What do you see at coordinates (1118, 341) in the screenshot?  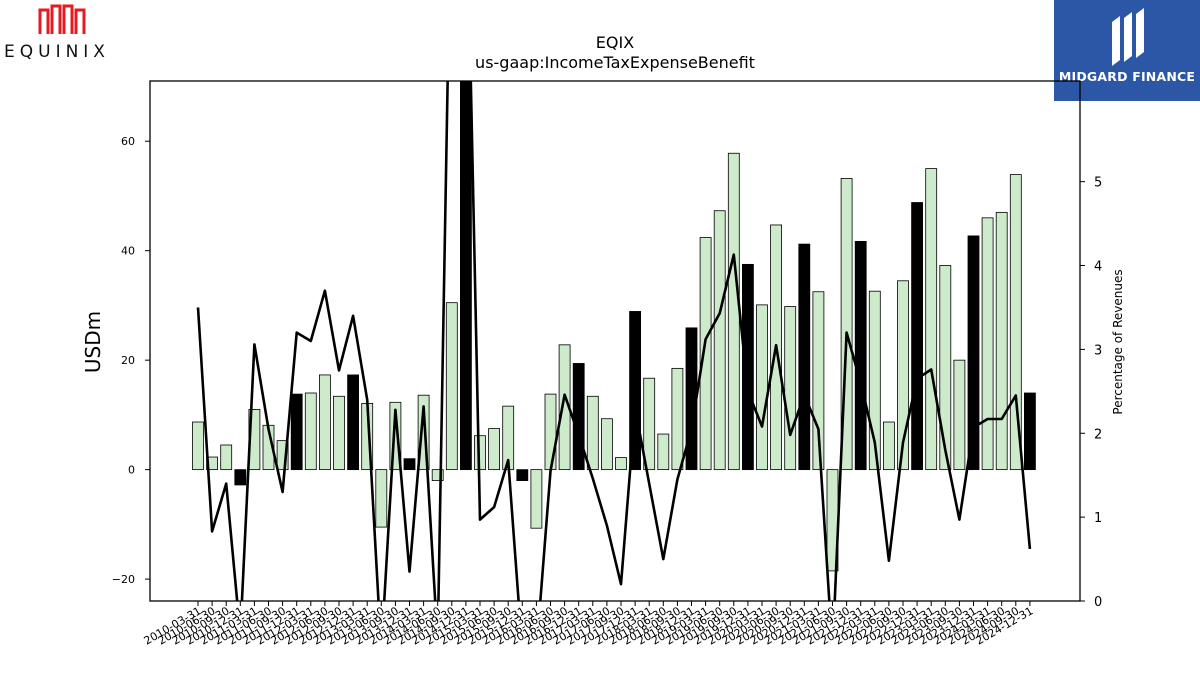 I see `y2-axis-label: Percentage of Revenues` at bounding box center [1118, 341].